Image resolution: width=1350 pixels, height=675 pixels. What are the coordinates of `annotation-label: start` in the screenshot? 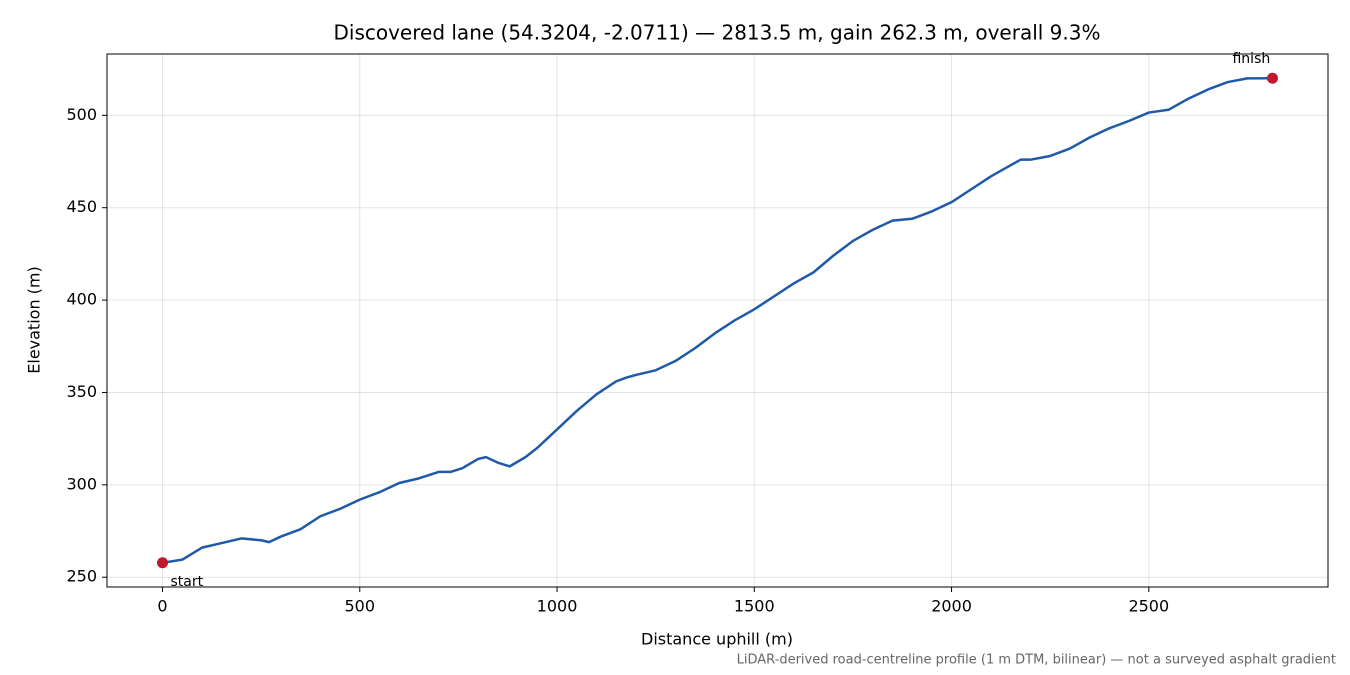 It's located at (187, 582).